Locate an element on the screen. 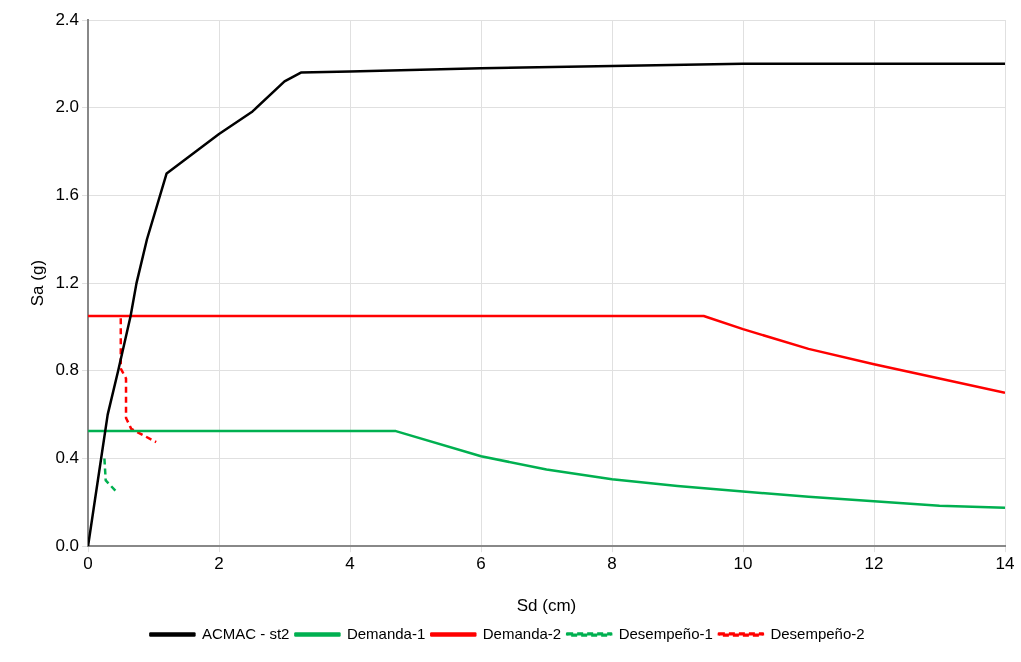  x-tick-label: 12 is located at coordinates (874, 564).